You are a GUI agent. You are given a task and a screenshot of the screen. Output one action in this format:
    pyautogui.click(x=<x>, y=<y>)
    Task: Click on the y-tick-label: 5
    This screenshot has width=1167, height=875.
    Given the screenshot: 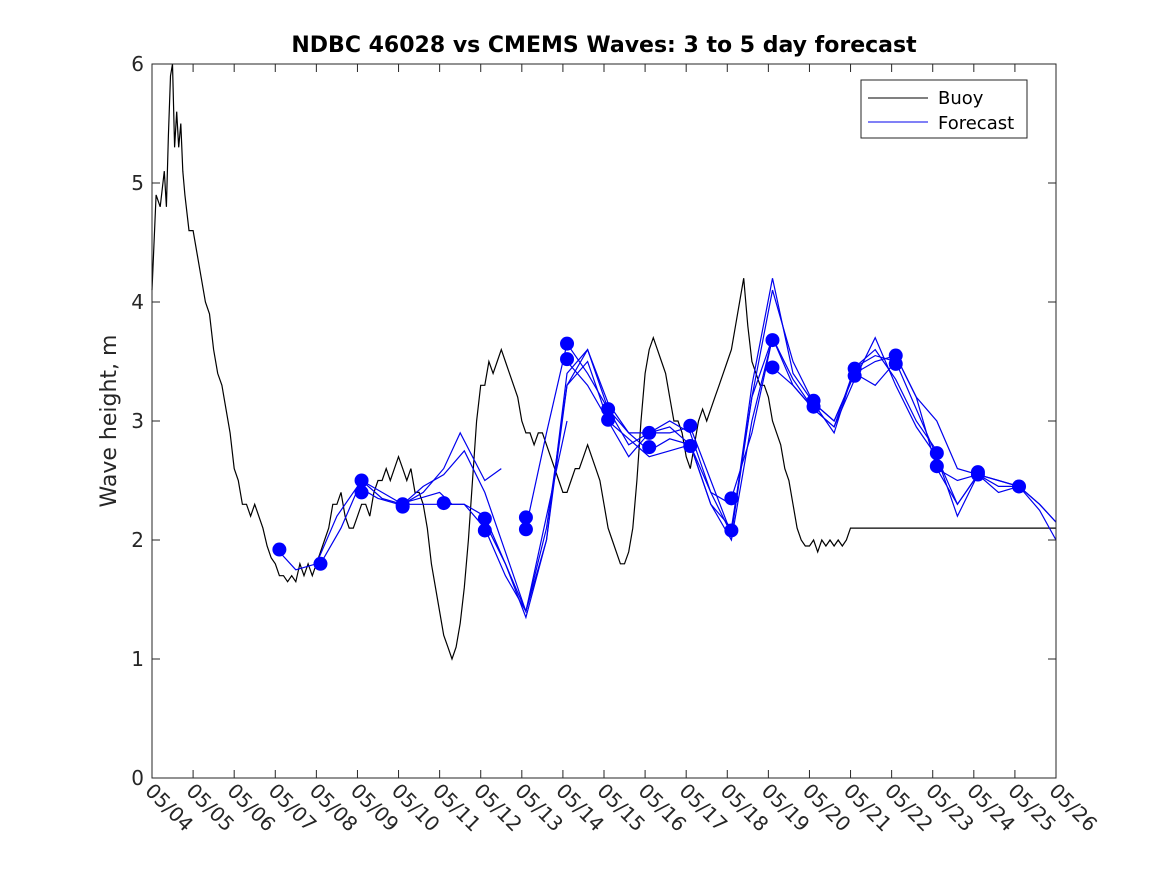 What is the action you would take?
    pyautogui.click(x=137, y=183)
    